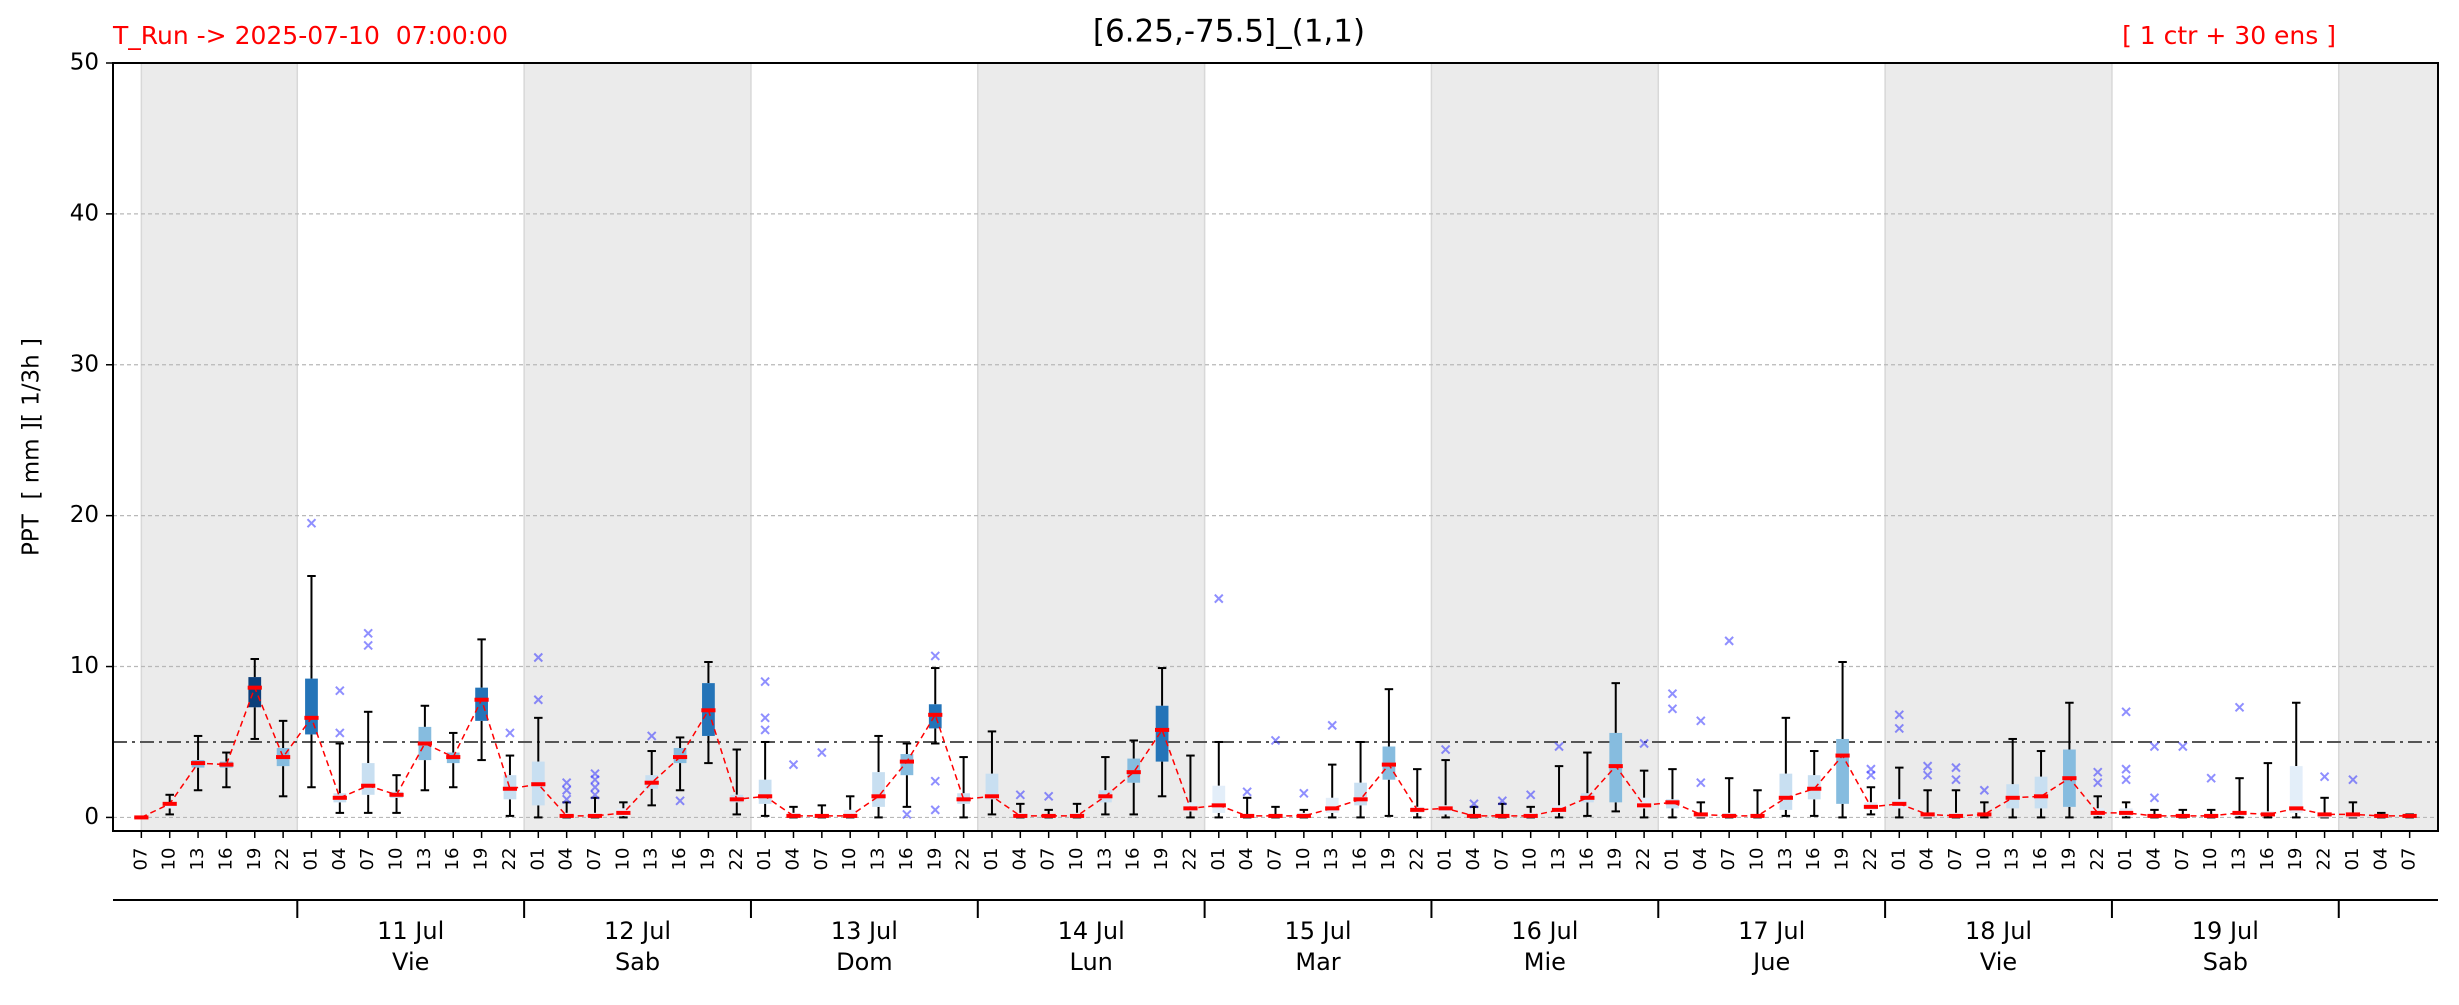  What do you see at coordinates (84, 63) in the screenshot?
I see `y-tick-label: 50` at bounding box center [84, 63].